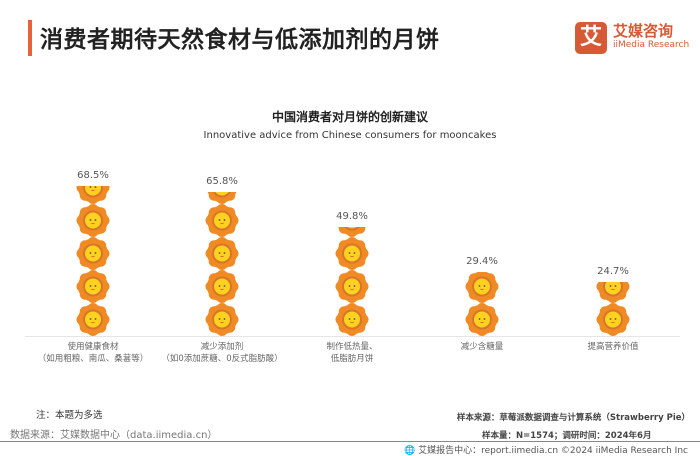  What do you see at coordinates (93, 353) in the screenshot?
I see `category-label: 使用健康食材 （如用粗粮、南瓜、桑葚等）` at bounding box center [93, 353].